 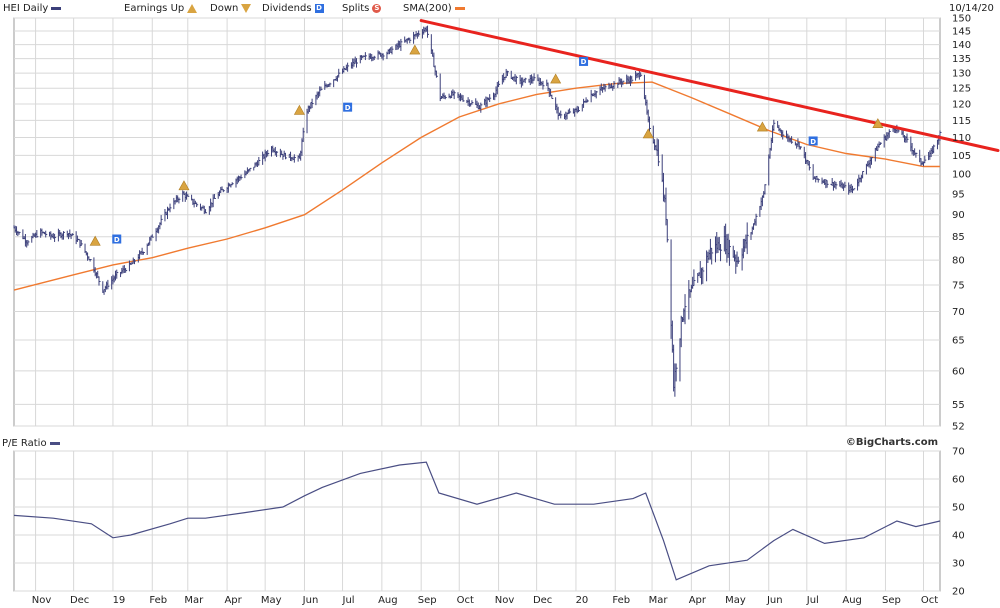 What do you see at coordinates (961, 19) in the screenshot?
I see `price-y-tick-label: 150` at bounding box center [961, 19].